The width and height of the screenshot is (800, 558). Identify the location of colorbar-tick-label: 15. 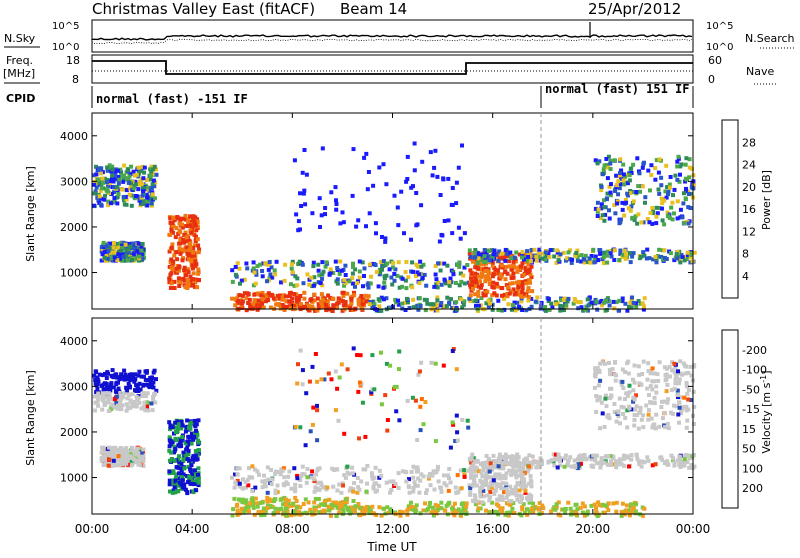
(749, 429).